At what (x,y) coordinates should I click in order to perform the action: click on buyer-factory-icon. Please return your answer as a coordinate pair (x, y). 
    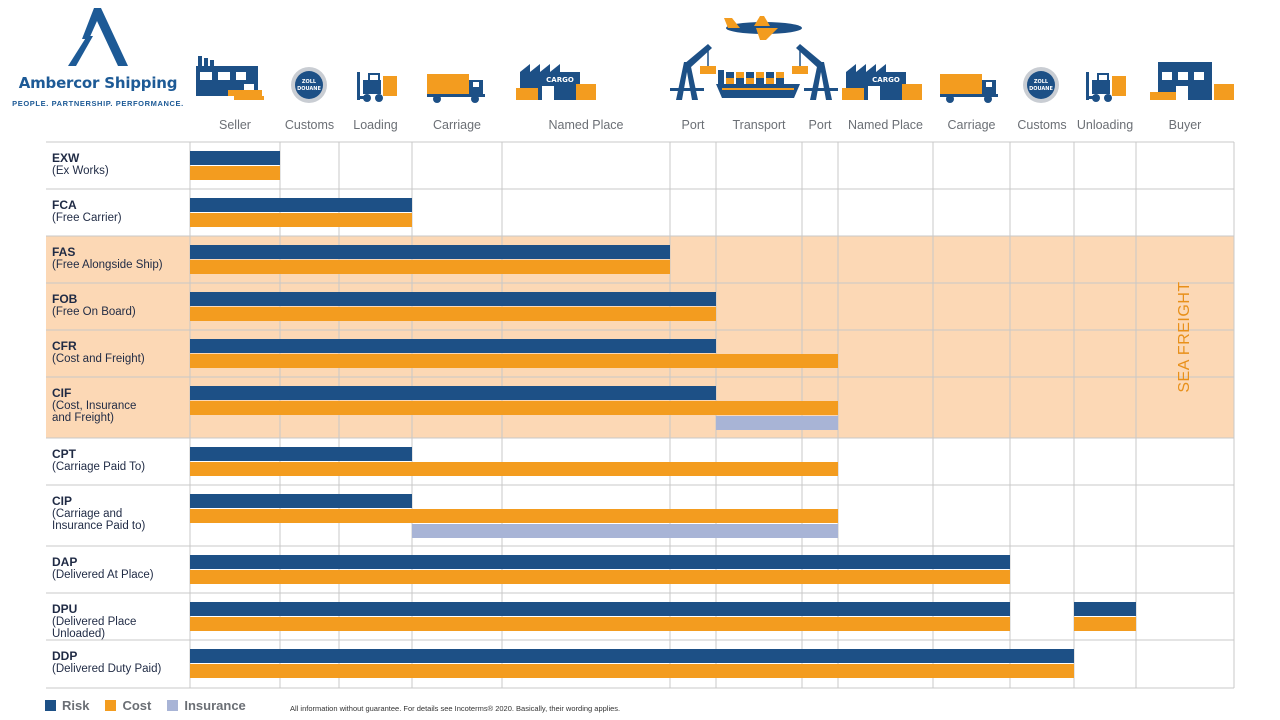
    Looking at the image, I should click on (1192, 81).